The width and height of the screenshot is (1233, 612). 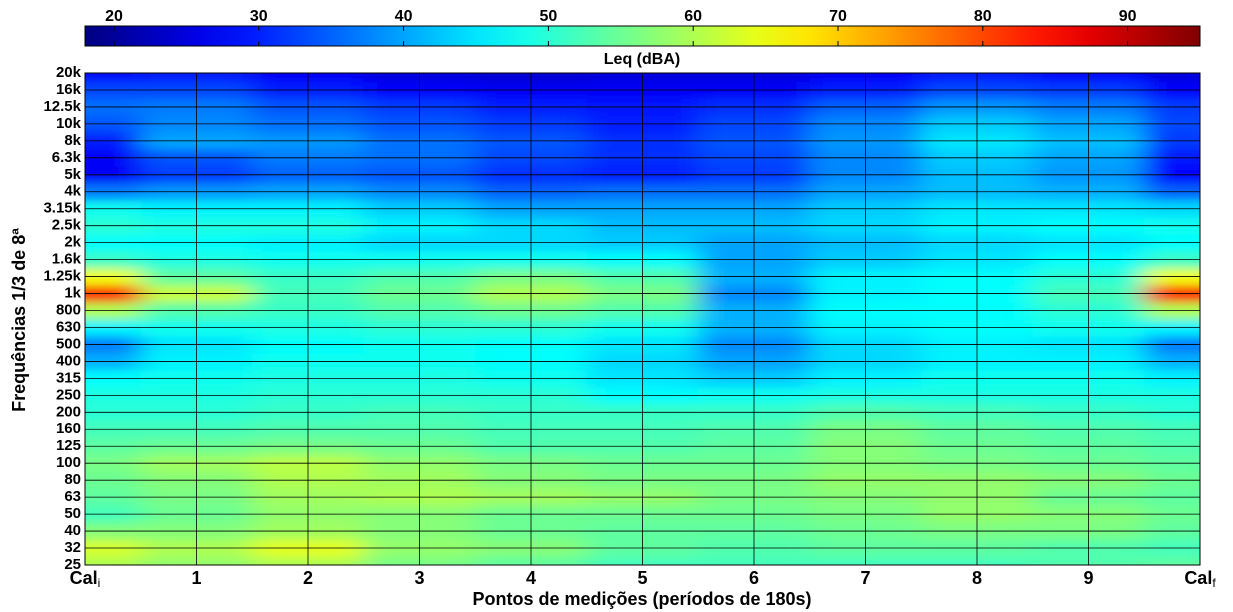 I want to click on colorbar-label: Leq (dBA), so click(x=642, y=59).